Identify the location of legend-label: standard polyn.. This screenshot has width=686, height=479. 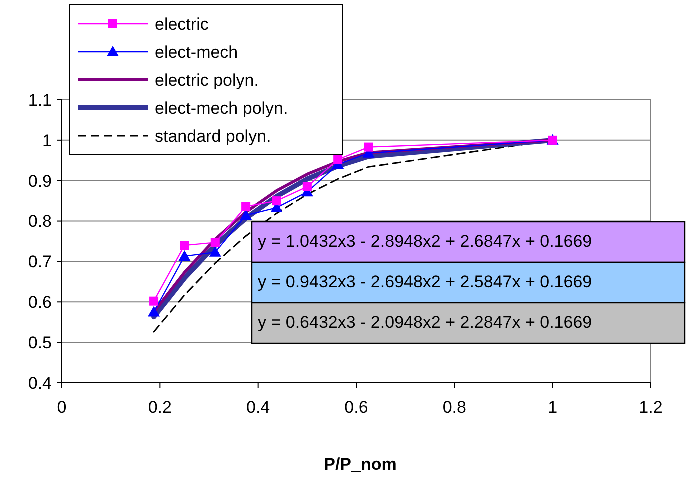
(213, 136).